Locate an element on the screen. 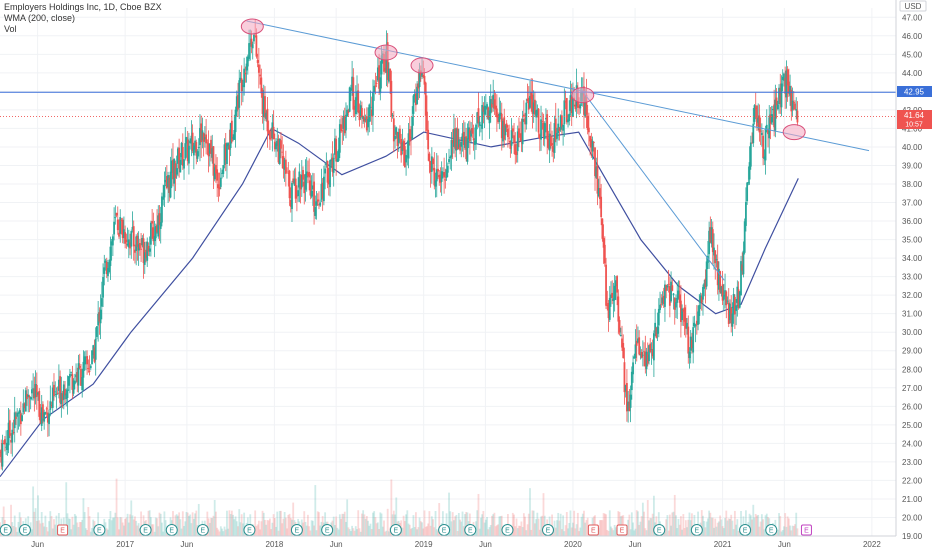  price-tick-label: 29.00 is located at coordinates (912, 351).